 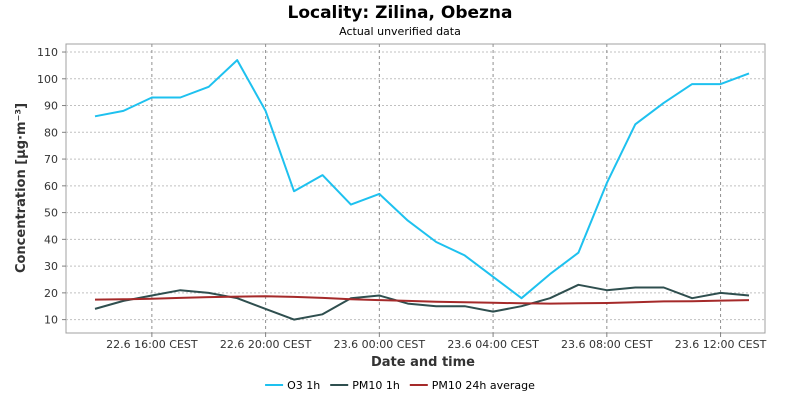 What do you see at coordinates (376, 385) in the screenshot?
I see `legend-label: PM10 1h` at bounding box center [376, 385].